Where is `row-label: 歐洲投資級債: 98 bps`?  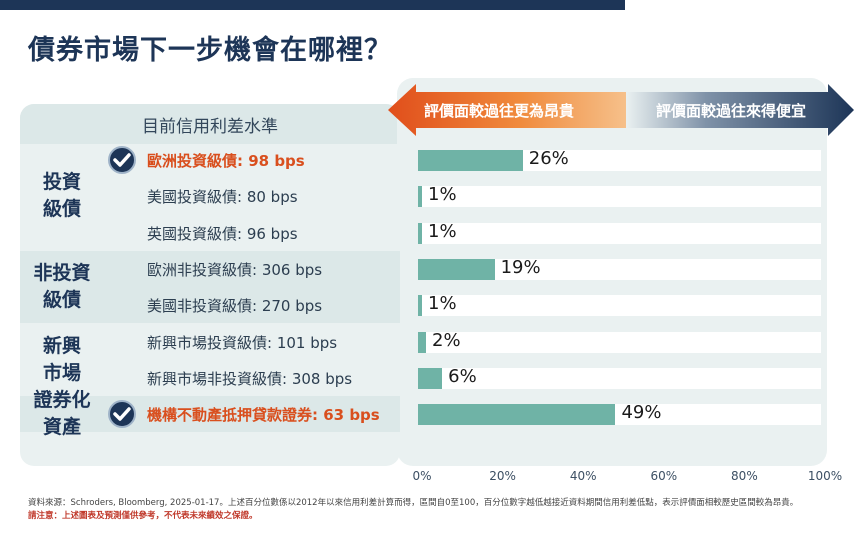 row-label: 歐洲投資級債: 98 bps is located at coordinates (226, 161).